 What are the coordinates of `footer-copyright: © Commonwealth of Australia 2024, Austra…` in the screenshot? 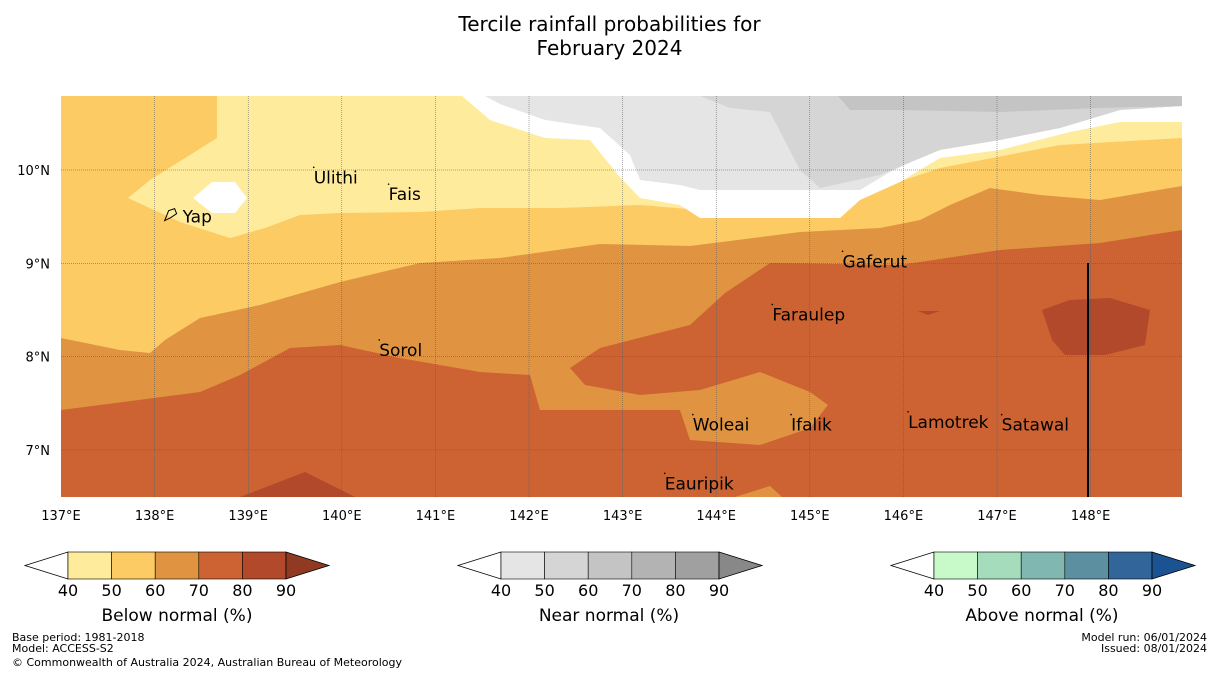 It's located at (207, 662).